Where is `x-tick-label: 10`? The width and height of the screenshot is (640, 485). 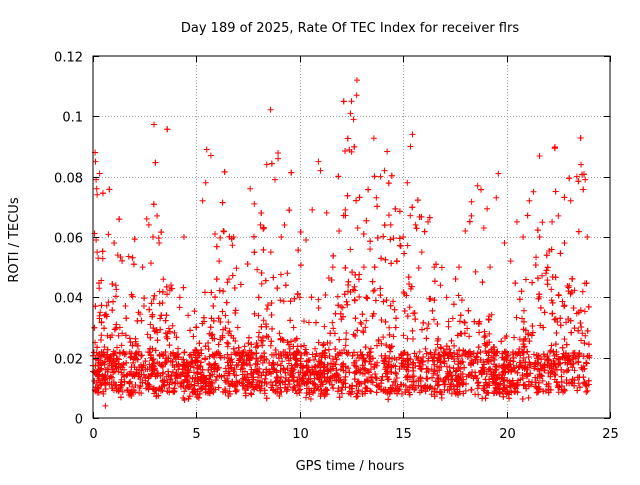 x-tick-label: 10 is located at coordinates (300, 434).